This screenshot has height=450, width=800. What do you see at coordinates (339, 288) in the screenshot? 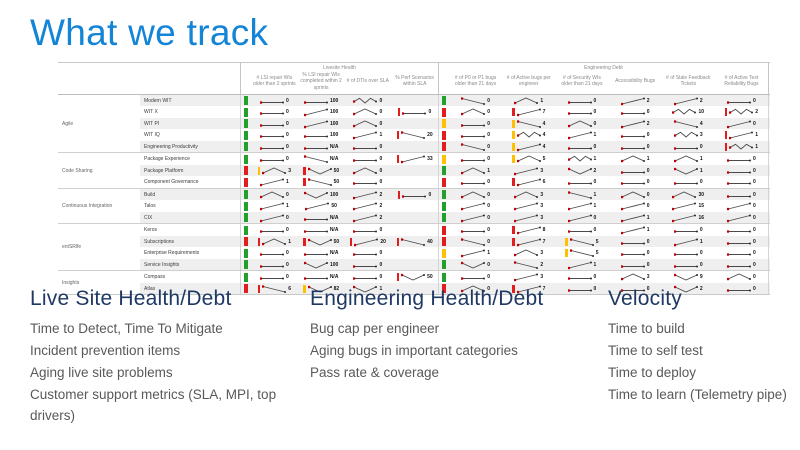
I see `livesite-cells: 6 82 1` at bounding box center [339, 288].